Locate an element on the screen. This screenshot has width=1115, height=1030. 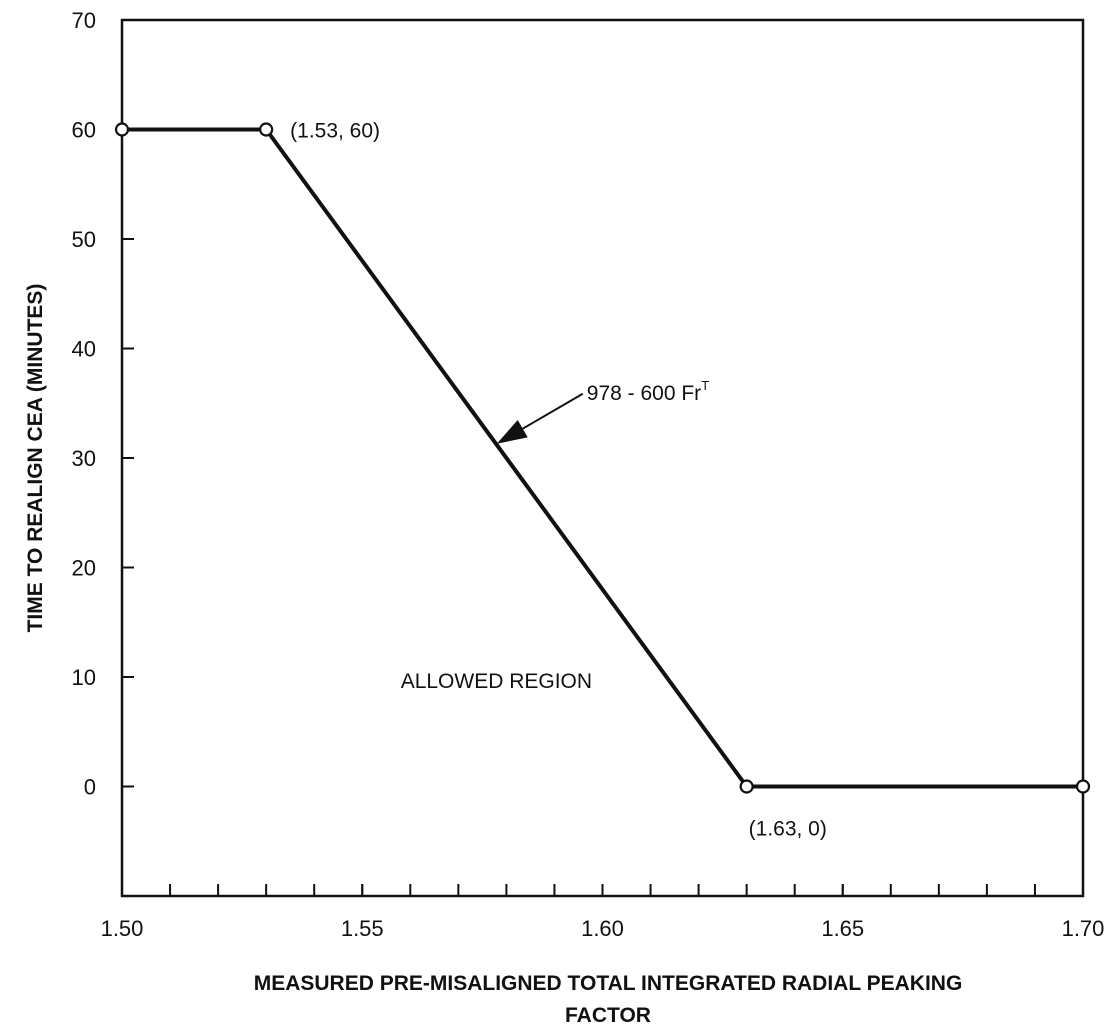
x-tick-label: 1.50 is located at coordinates (122, 928).